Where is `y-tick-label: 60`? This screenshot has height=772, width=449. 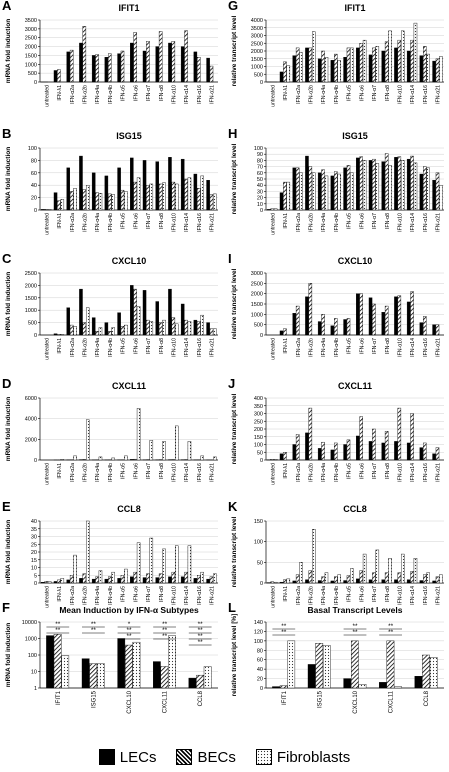 y-tick-label: 60 is located at coordinates (260, 174).